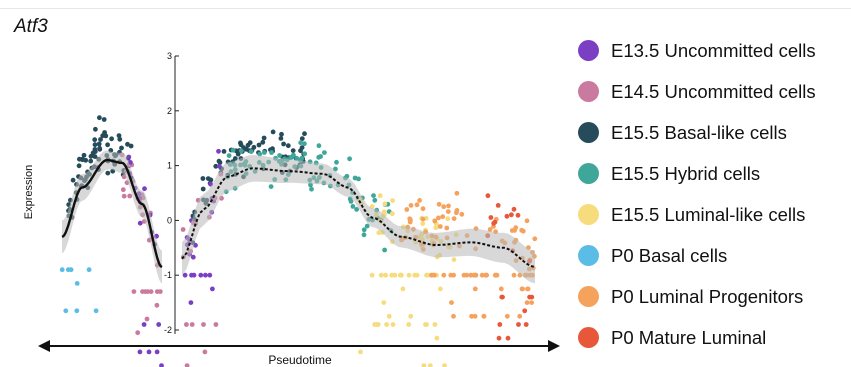  I want to click on legend-item: E15.5 Hybrid cells, so click(697, 173).